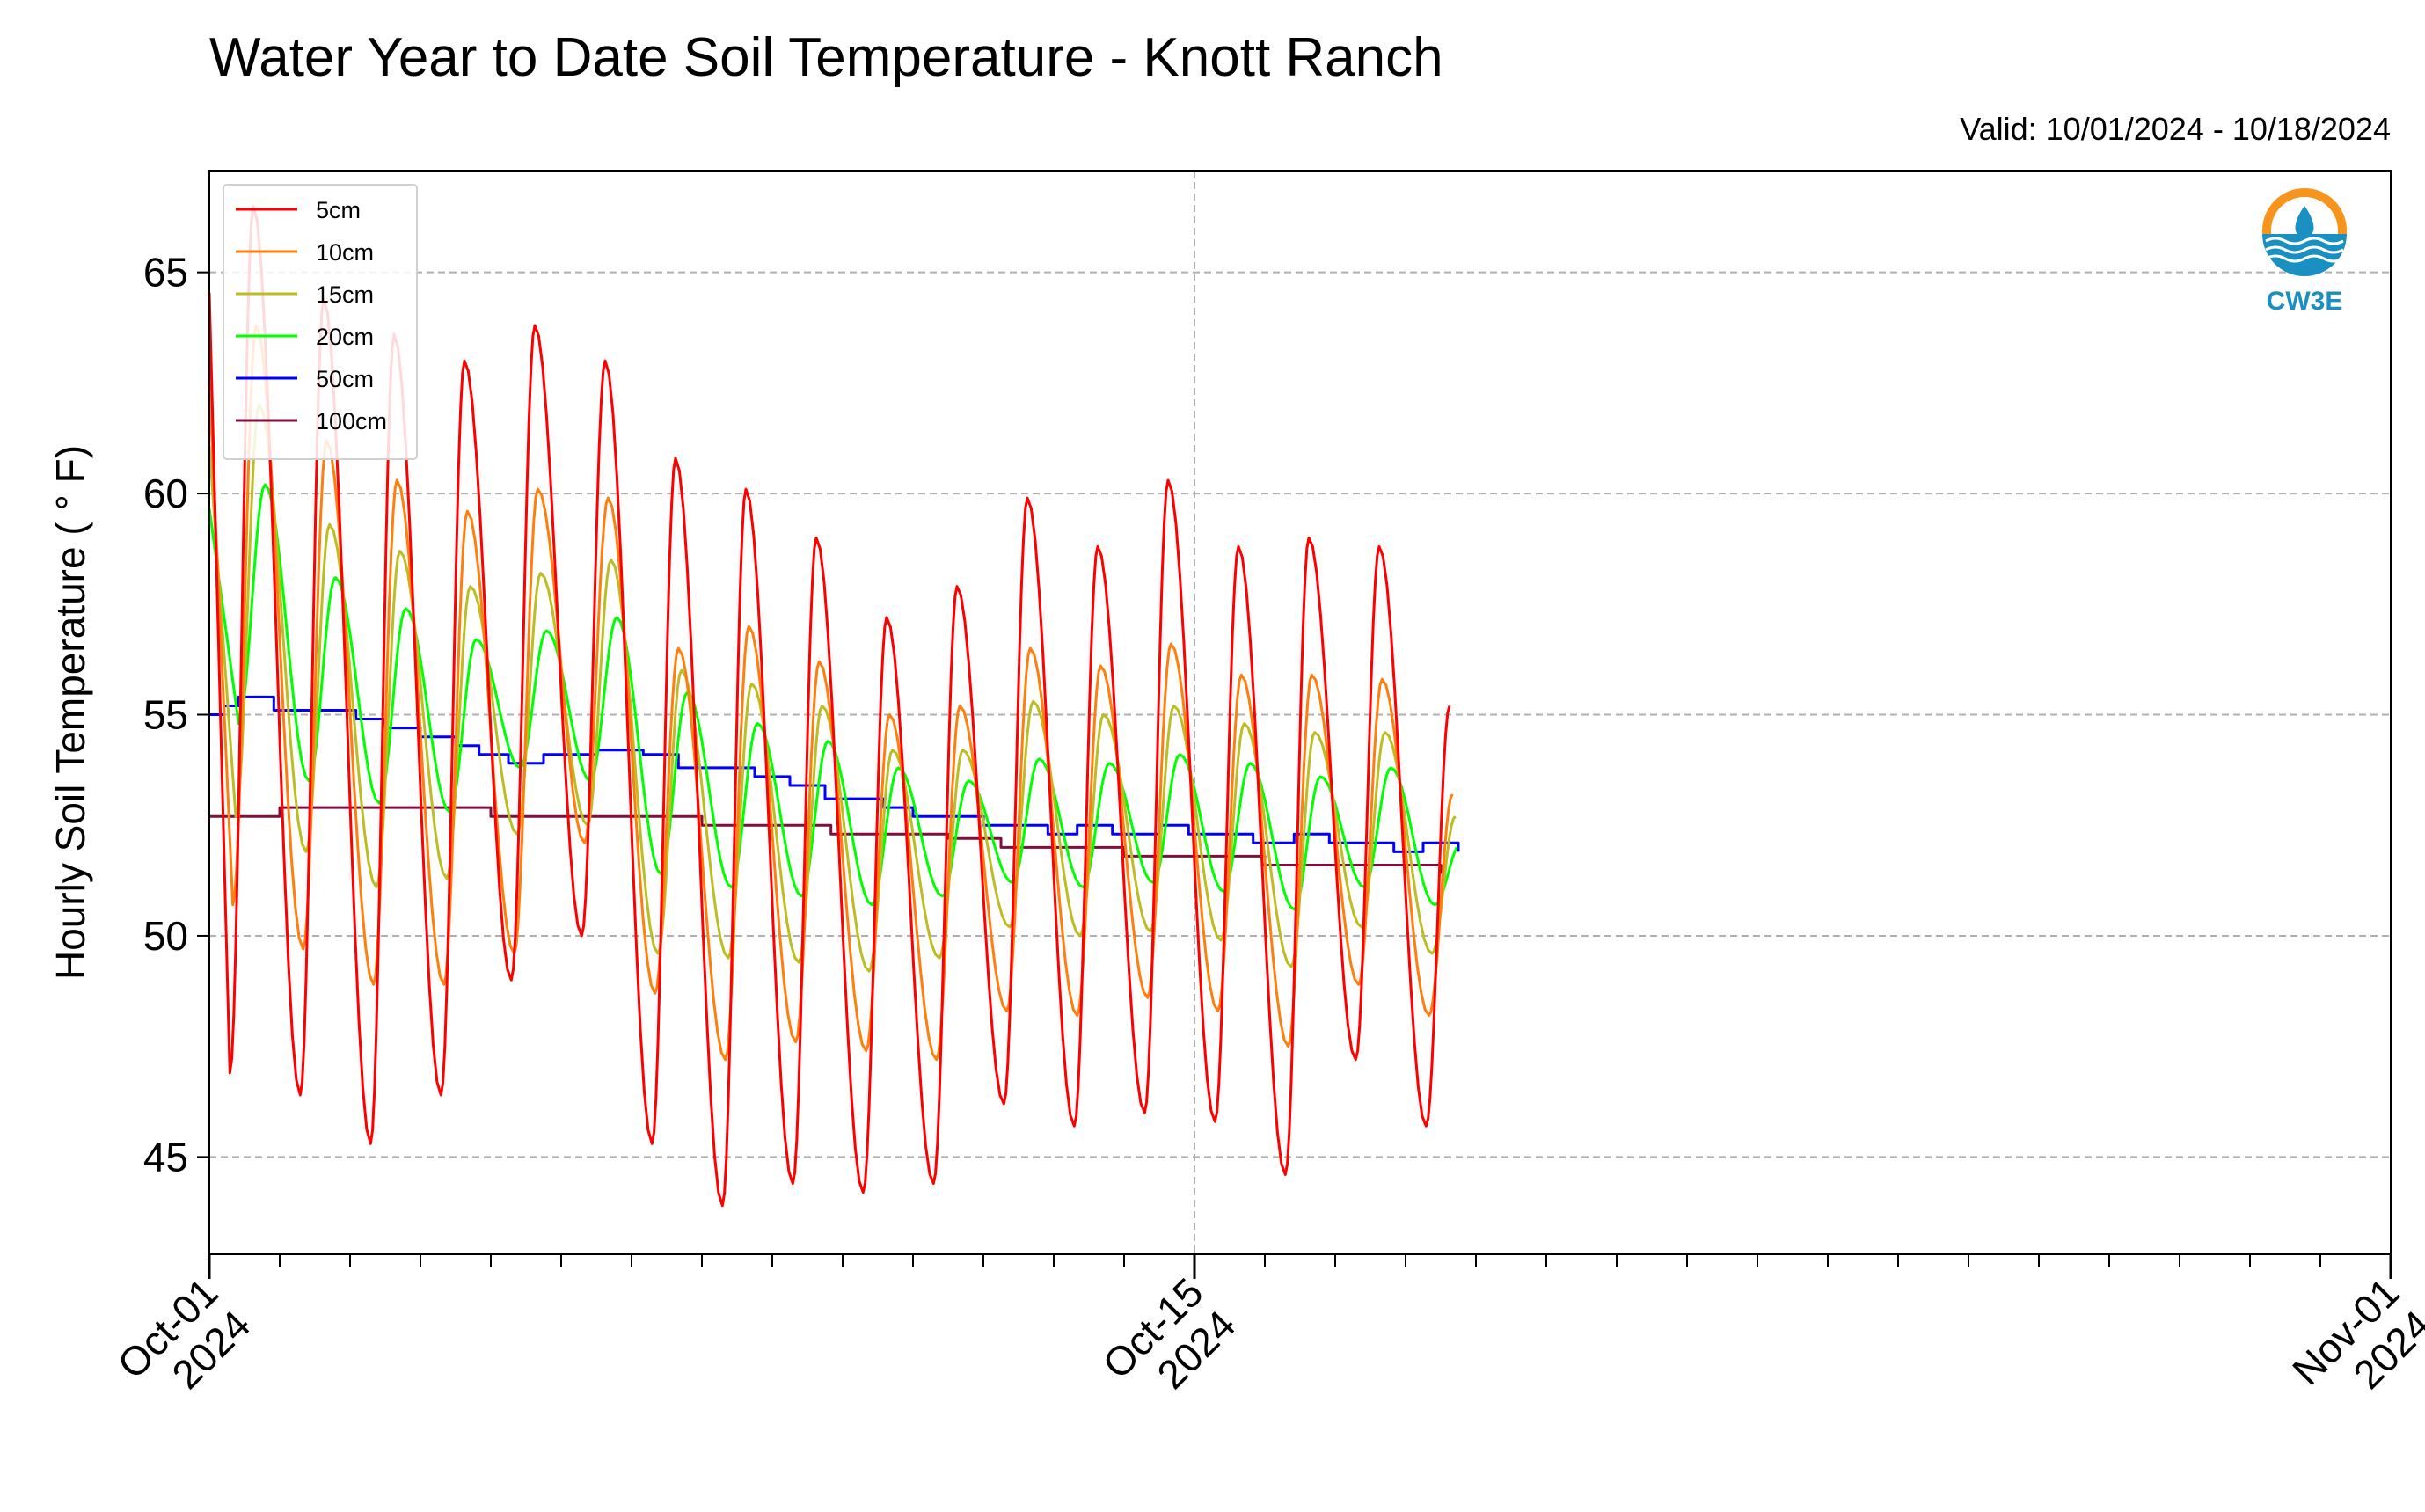 This screenshot has width=2425, height=1512. What do you see at coordinates (165, 715) in the screenshot?
I see `y-tick-label: 55` at bounding box center [165, 715].